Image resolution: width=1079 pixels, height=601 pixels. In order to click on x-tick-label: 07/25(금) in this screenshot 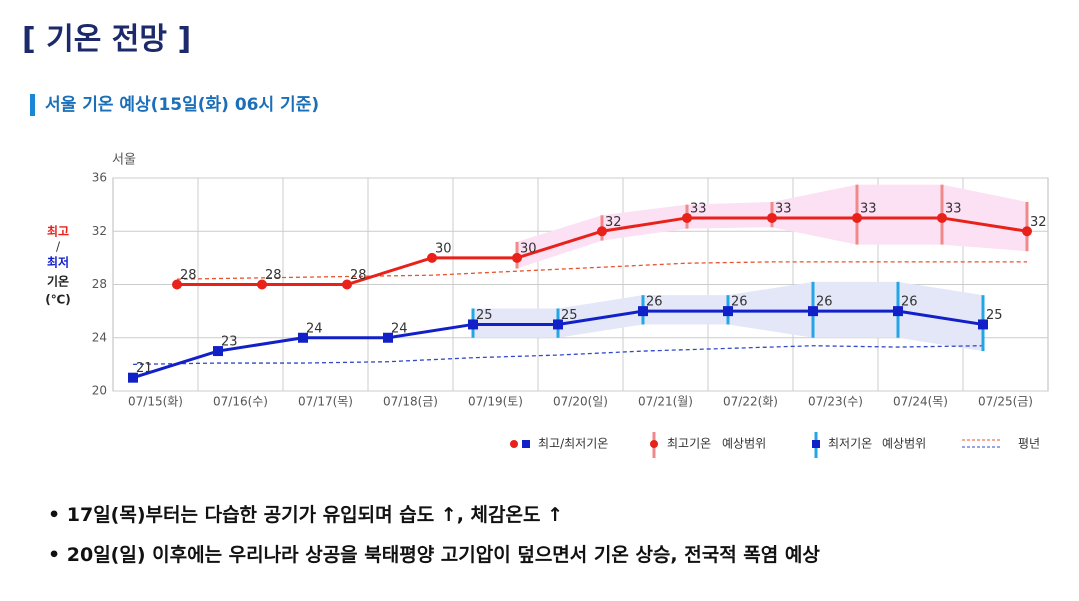, I will do `click(1005, 402)`.